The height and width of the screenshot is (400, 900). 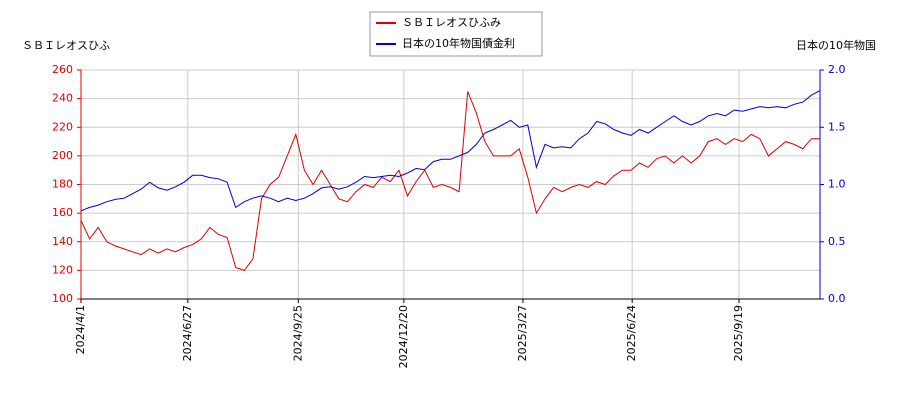 I want to click on y-tick-label: 240, so click(x=62, y=98).